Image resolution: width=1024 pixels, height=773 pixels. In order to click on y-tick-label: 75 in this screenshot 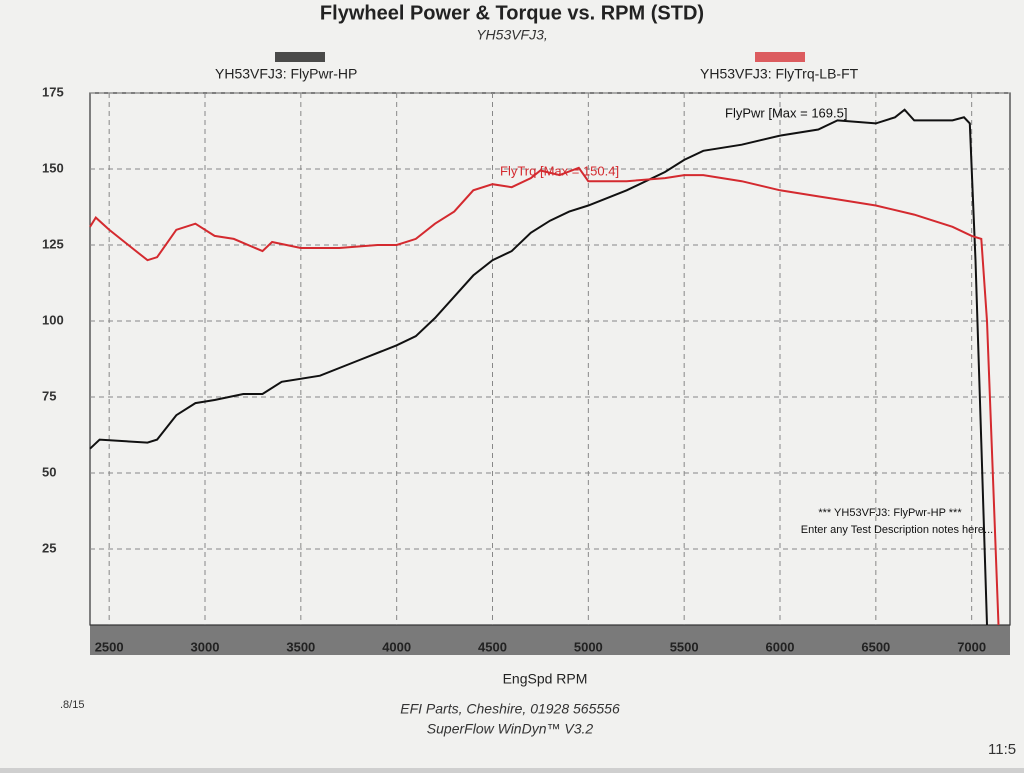, I will do `click(49, 395)`.